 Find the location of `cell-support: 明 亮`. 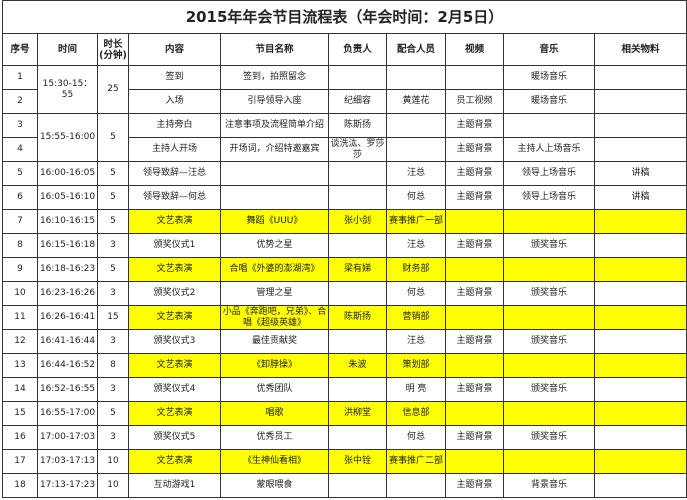

cell-support: 明 亮 is located at coordinates (416, 389).